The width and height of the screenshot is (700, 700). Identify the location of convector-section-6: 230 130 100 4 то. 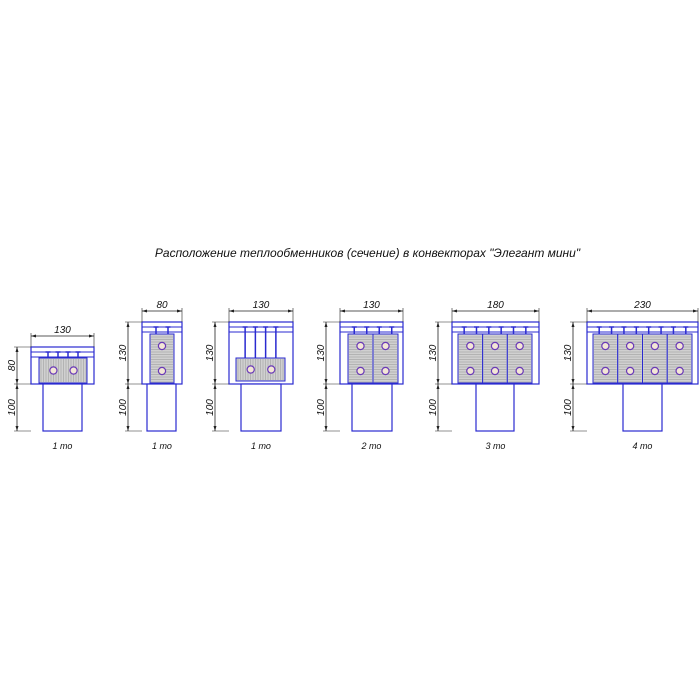
(631, 375).